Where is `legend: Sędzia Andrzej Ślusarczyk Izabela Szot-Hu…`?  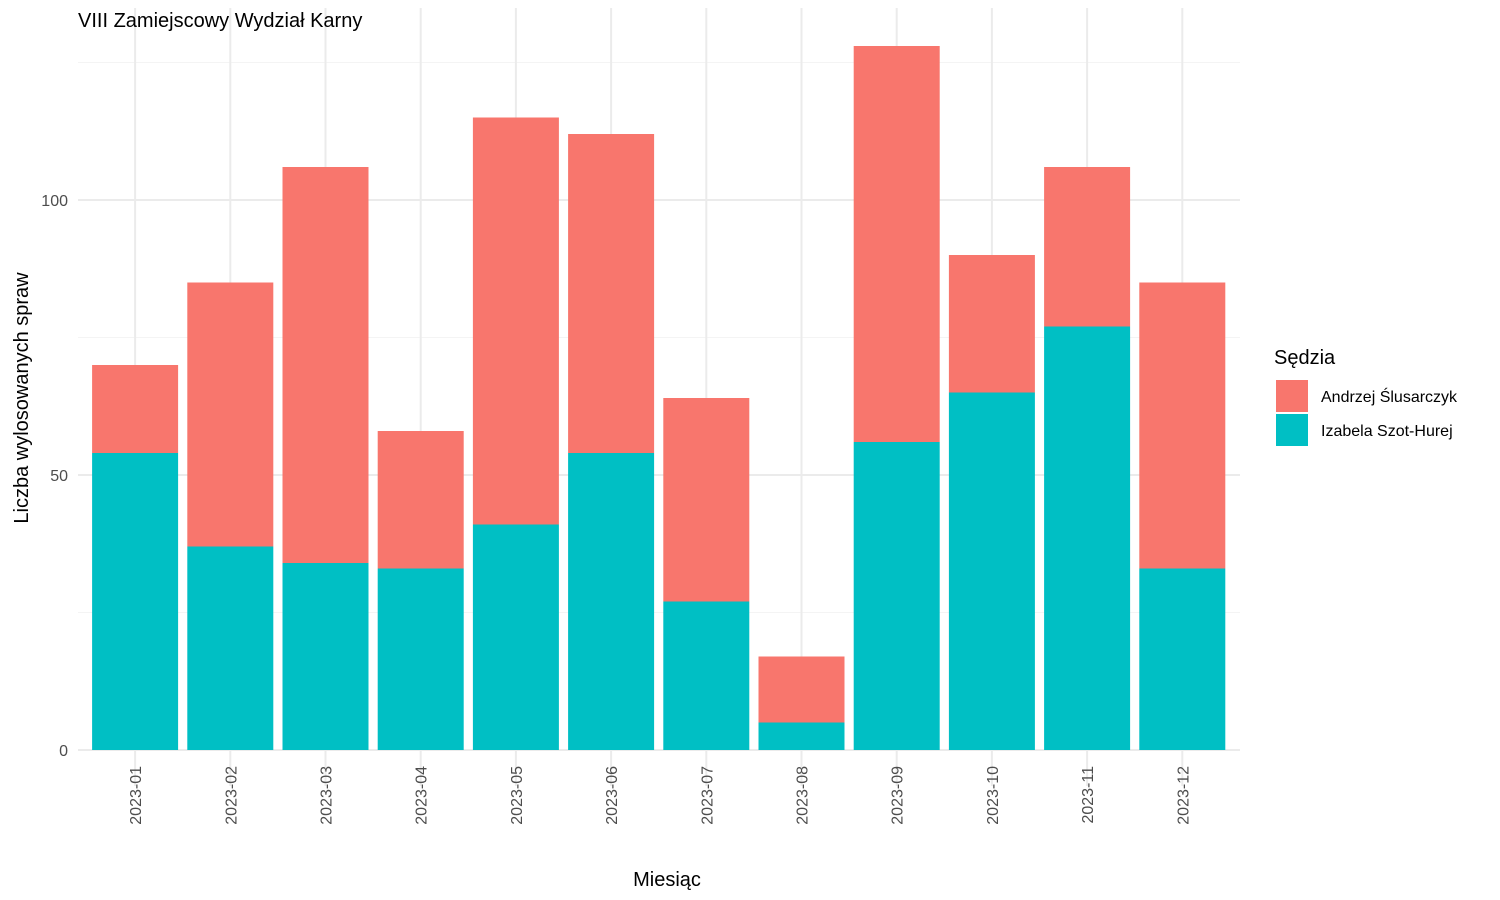 legend: Sędzia Andrzej Ślusarczyk Izabela Szot-Hu… is located at coordinates (1366, 396).